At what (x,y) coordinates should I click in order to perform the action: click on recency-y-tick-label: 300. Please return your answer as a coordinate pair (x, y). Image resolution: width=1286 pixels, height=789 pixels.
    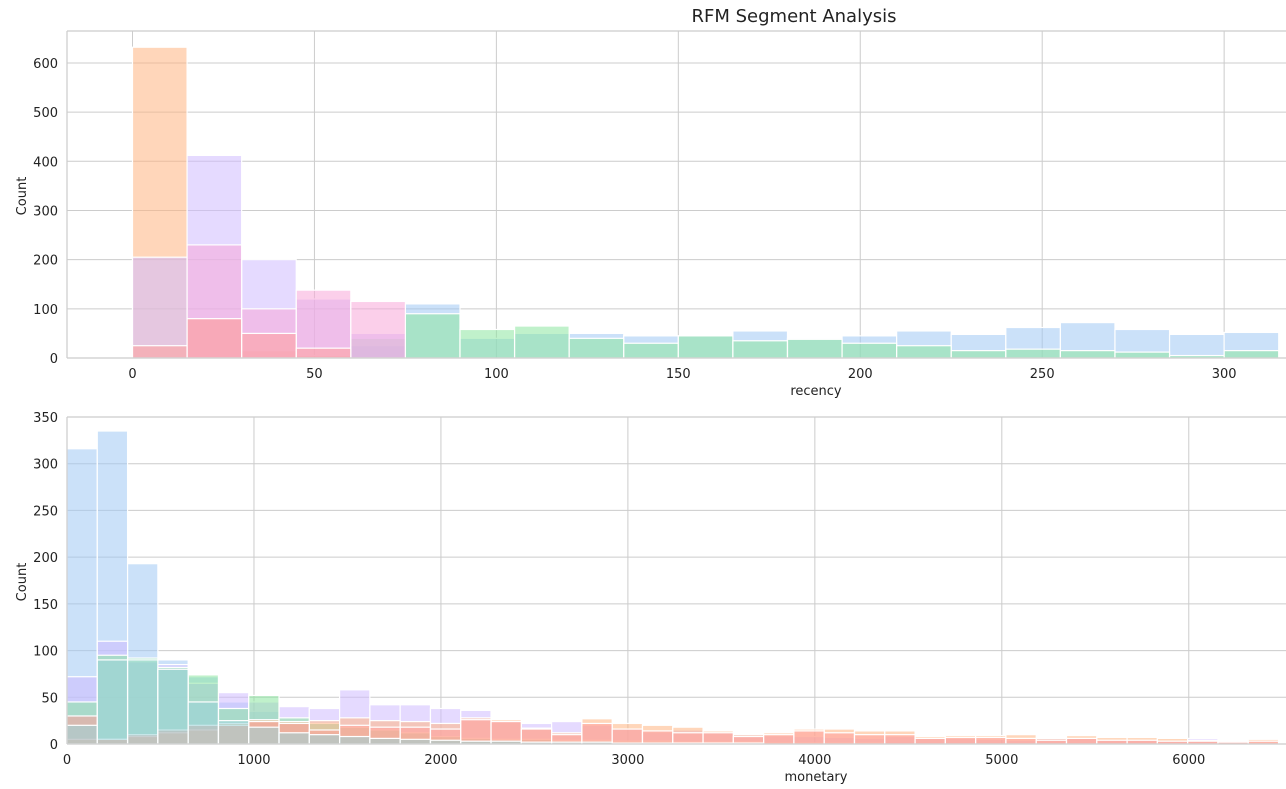
    Looking at the image, I should click on (45, 211).